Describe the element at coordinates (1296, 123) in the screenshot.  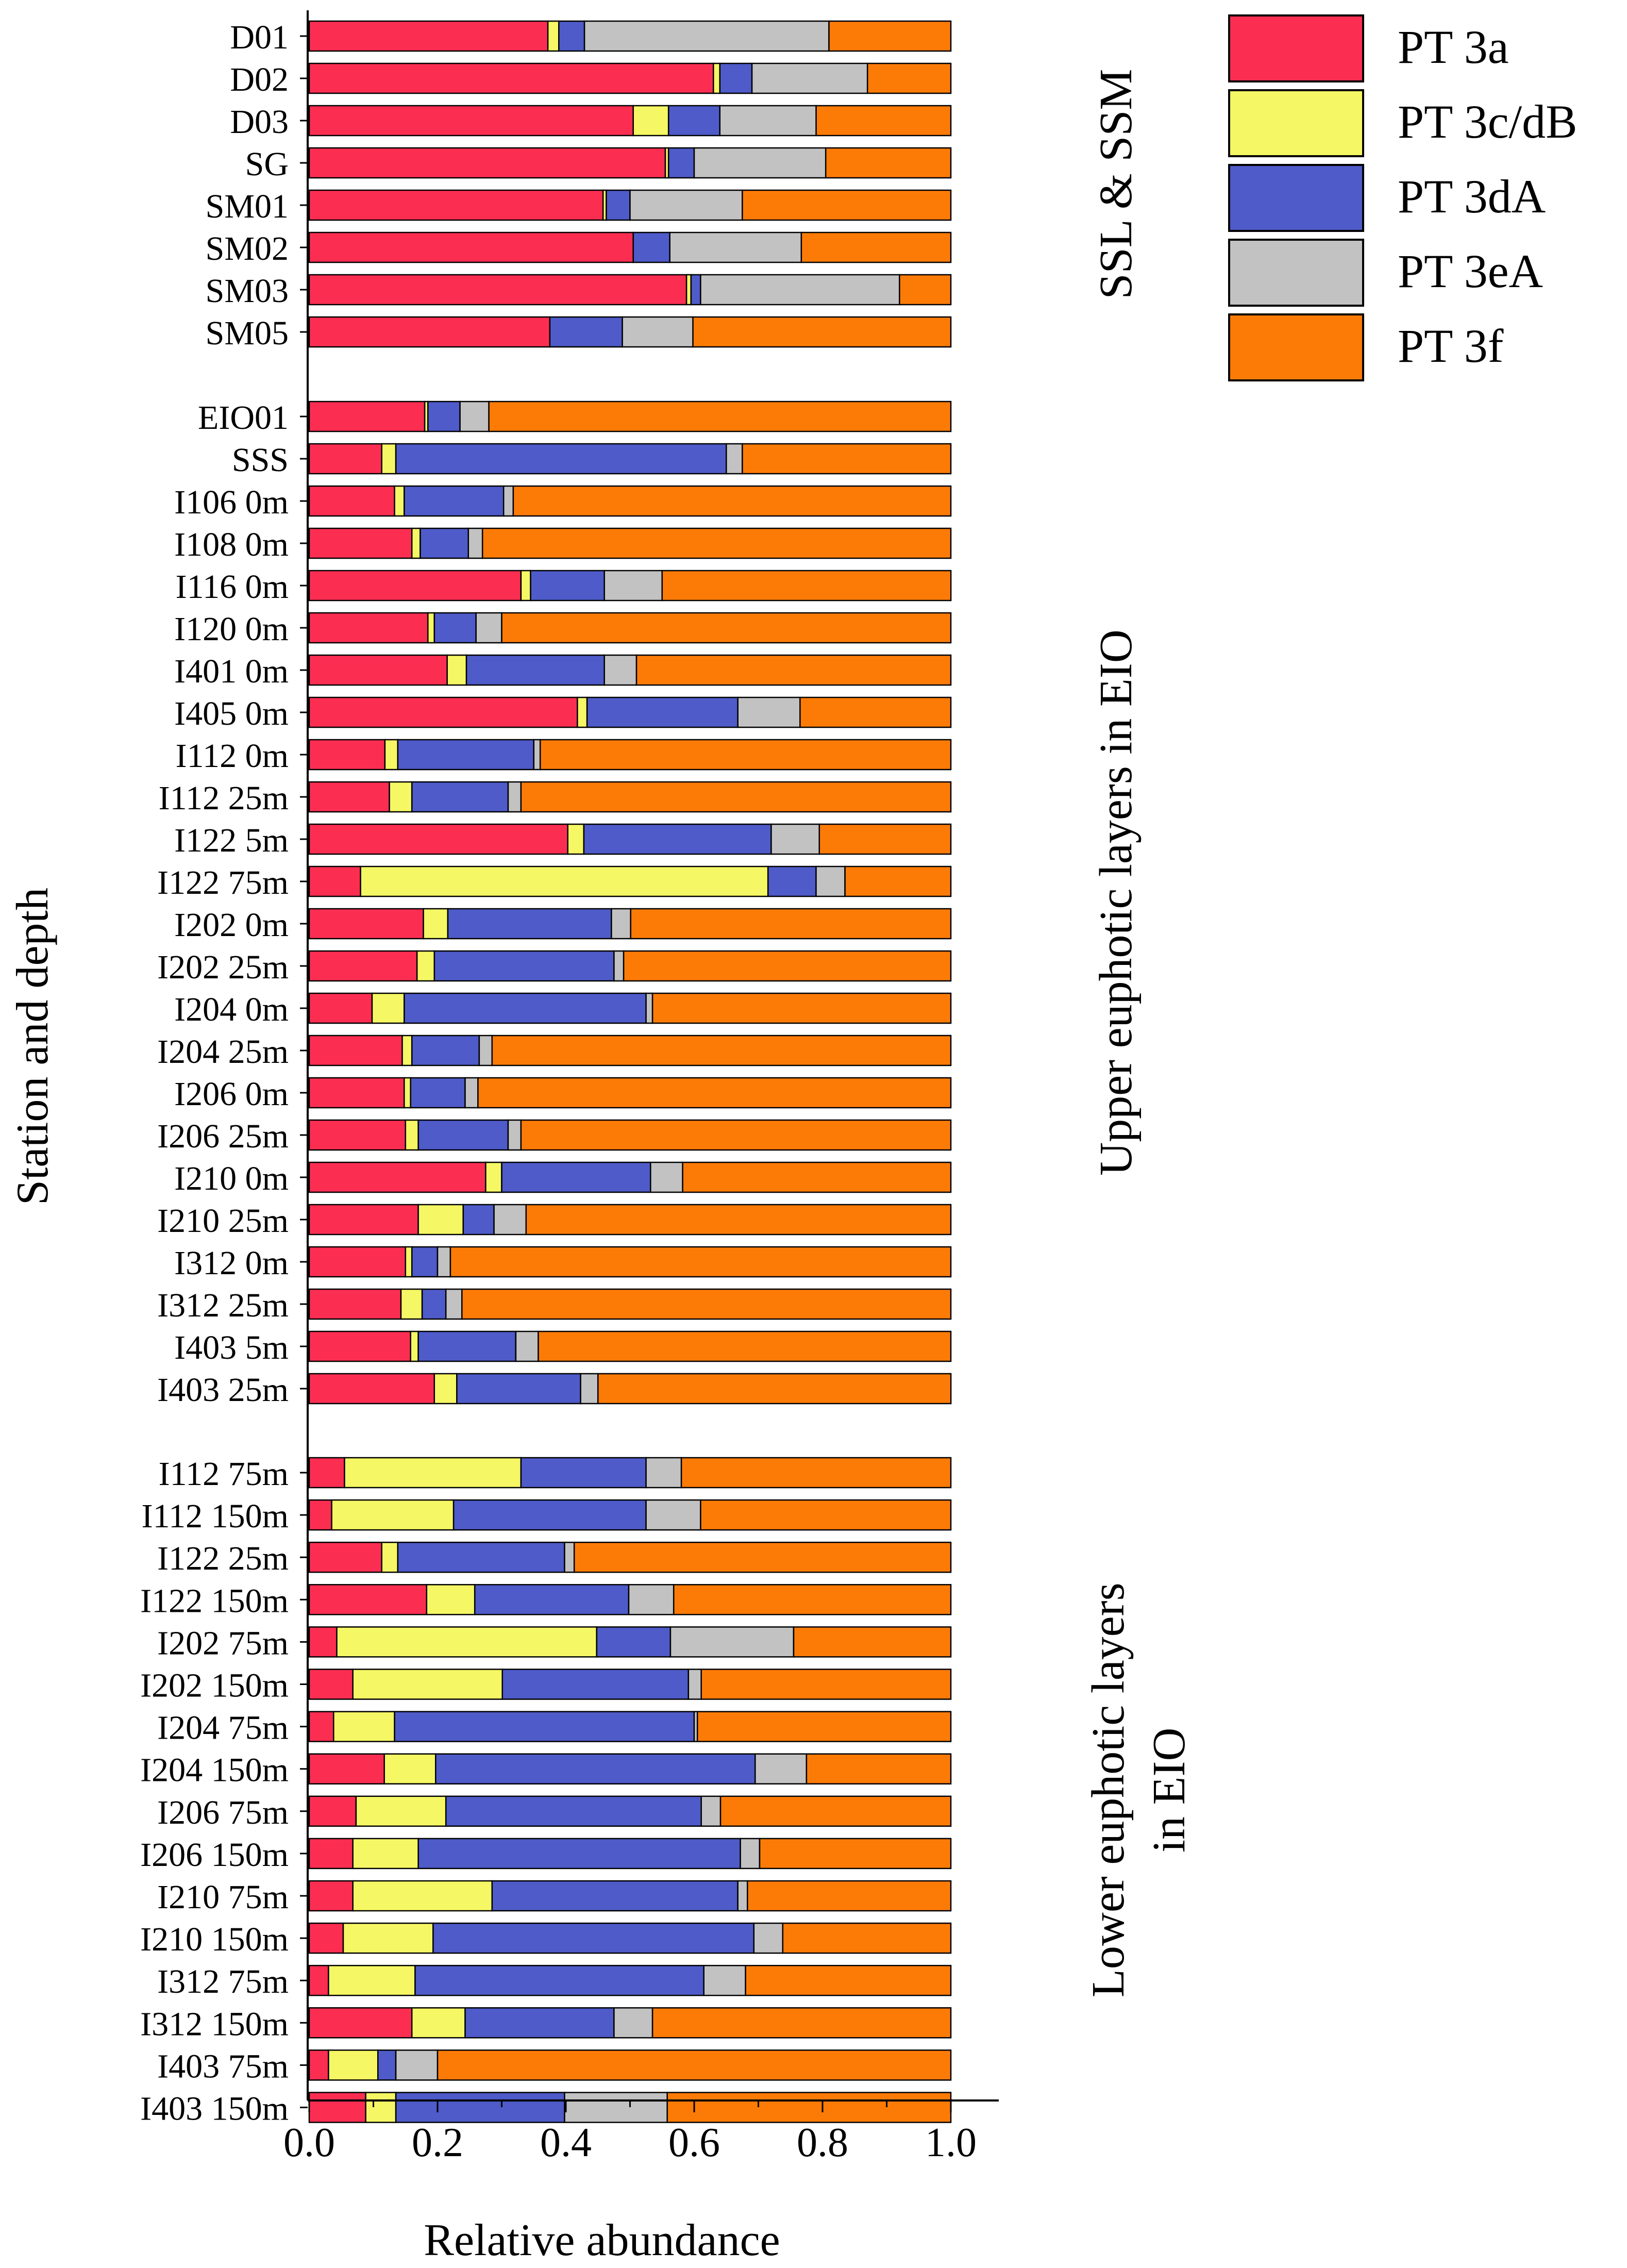
I see `legend-swatch` at that location.